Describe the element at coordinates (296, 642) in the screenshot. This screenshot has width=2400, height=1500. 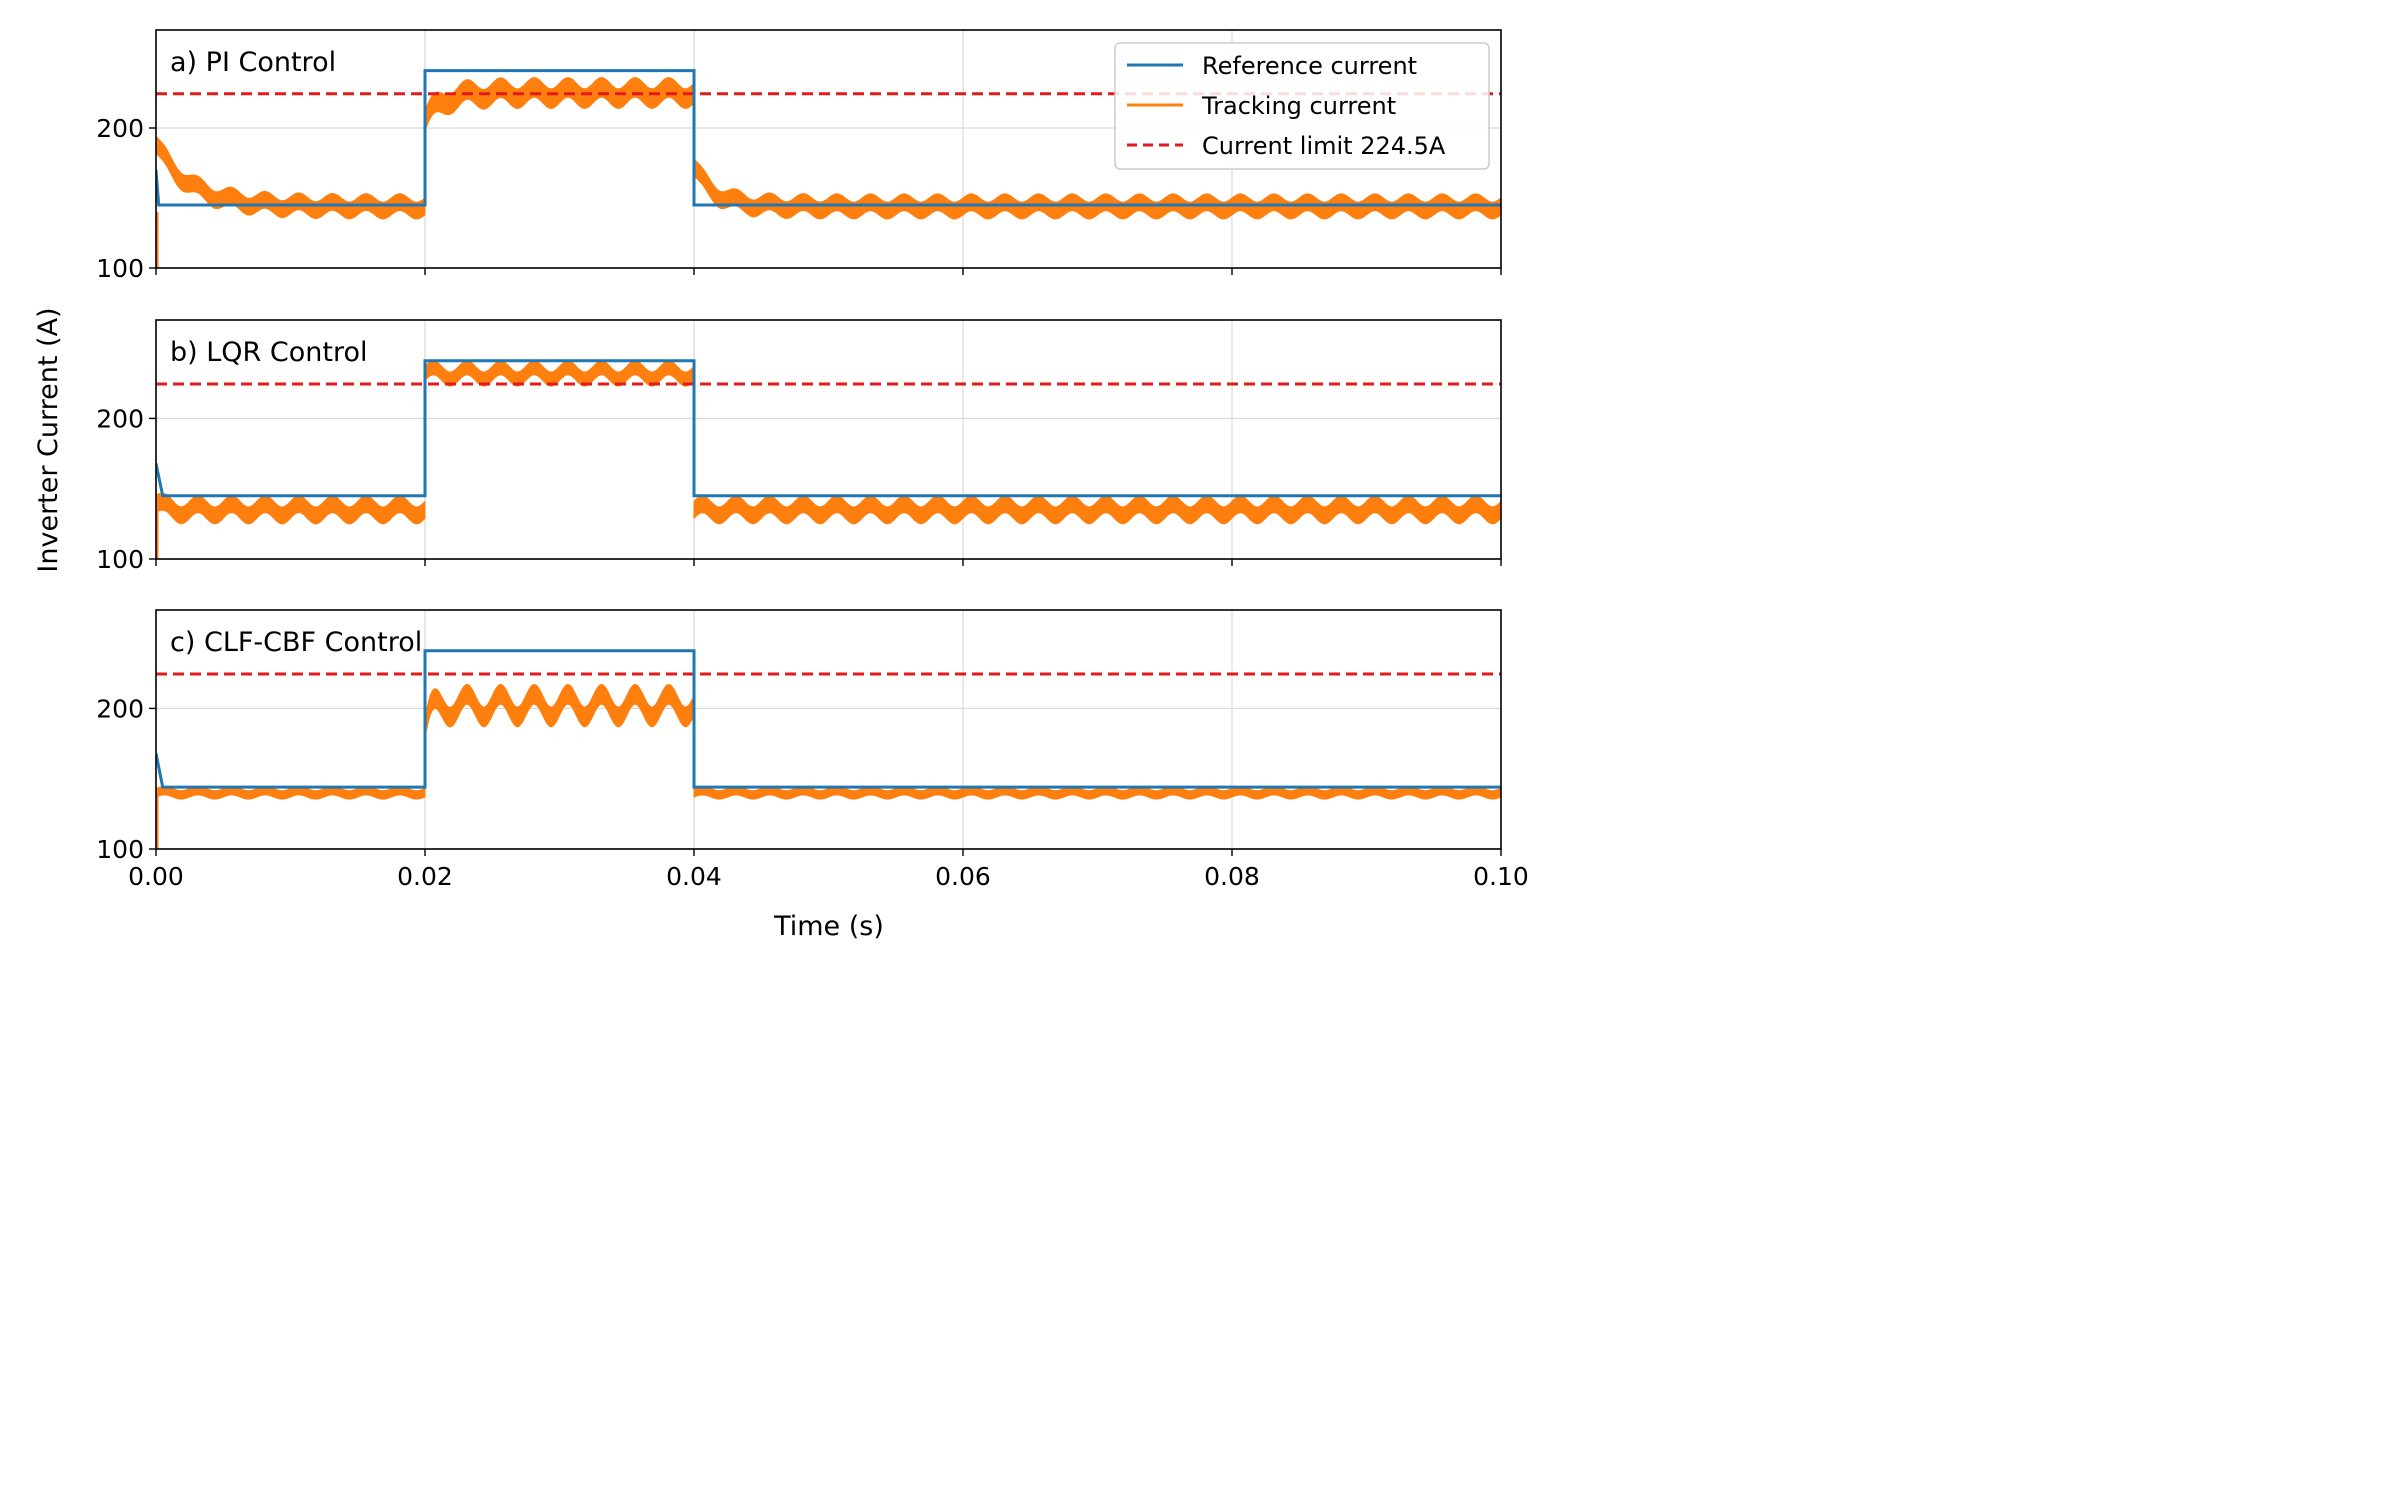
I see `panel-title: c) CLF-CBF Control` at that location.